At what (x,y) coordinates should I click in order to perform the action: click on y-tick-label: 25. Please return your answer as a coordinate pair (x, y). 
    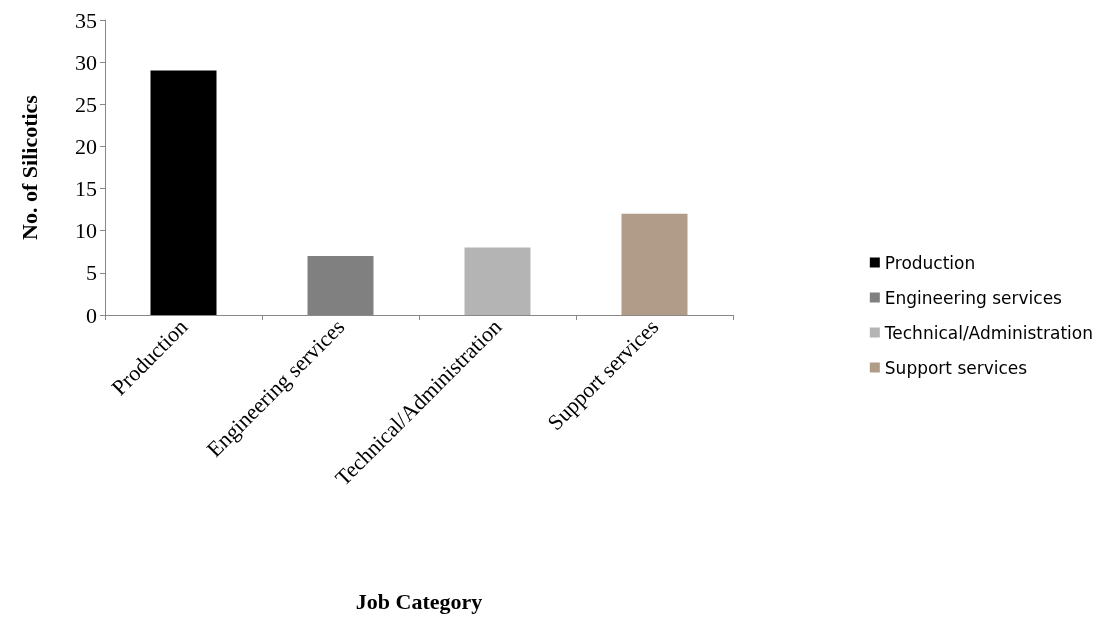
    Looking at the image, I should click on (86, 104).